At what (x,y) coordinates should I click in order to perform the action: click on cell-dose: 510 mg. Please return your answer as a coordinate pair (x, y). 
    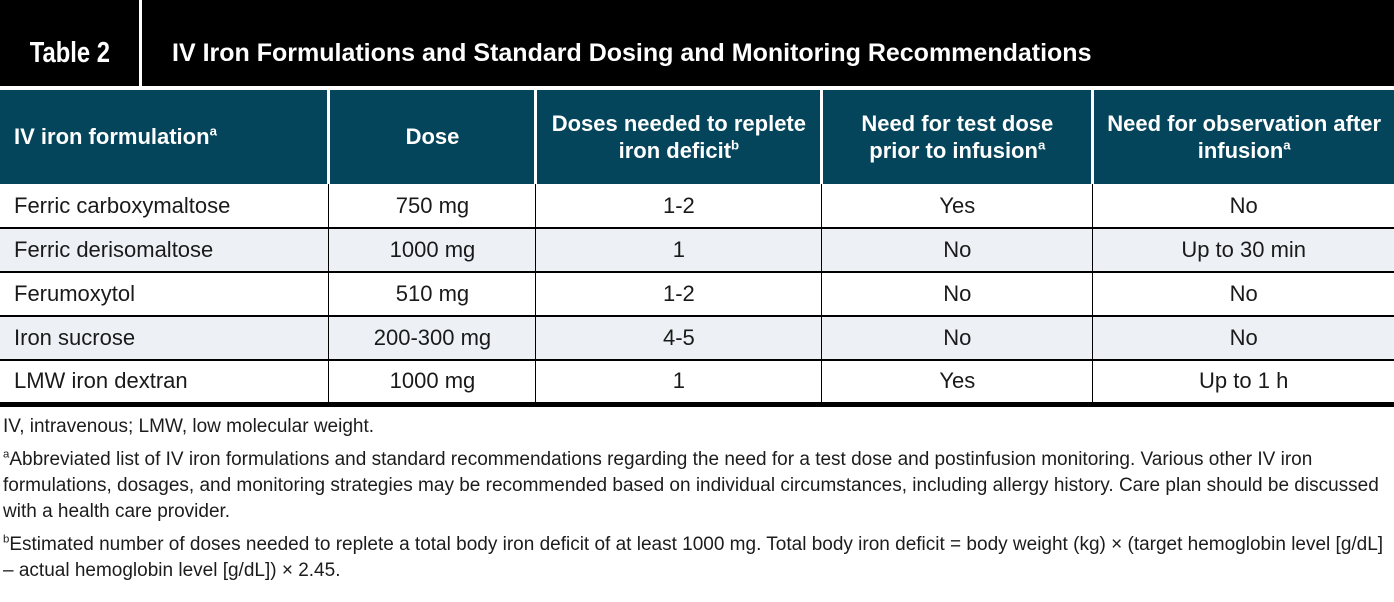
    Looking at the image, I should click on (432, 293).